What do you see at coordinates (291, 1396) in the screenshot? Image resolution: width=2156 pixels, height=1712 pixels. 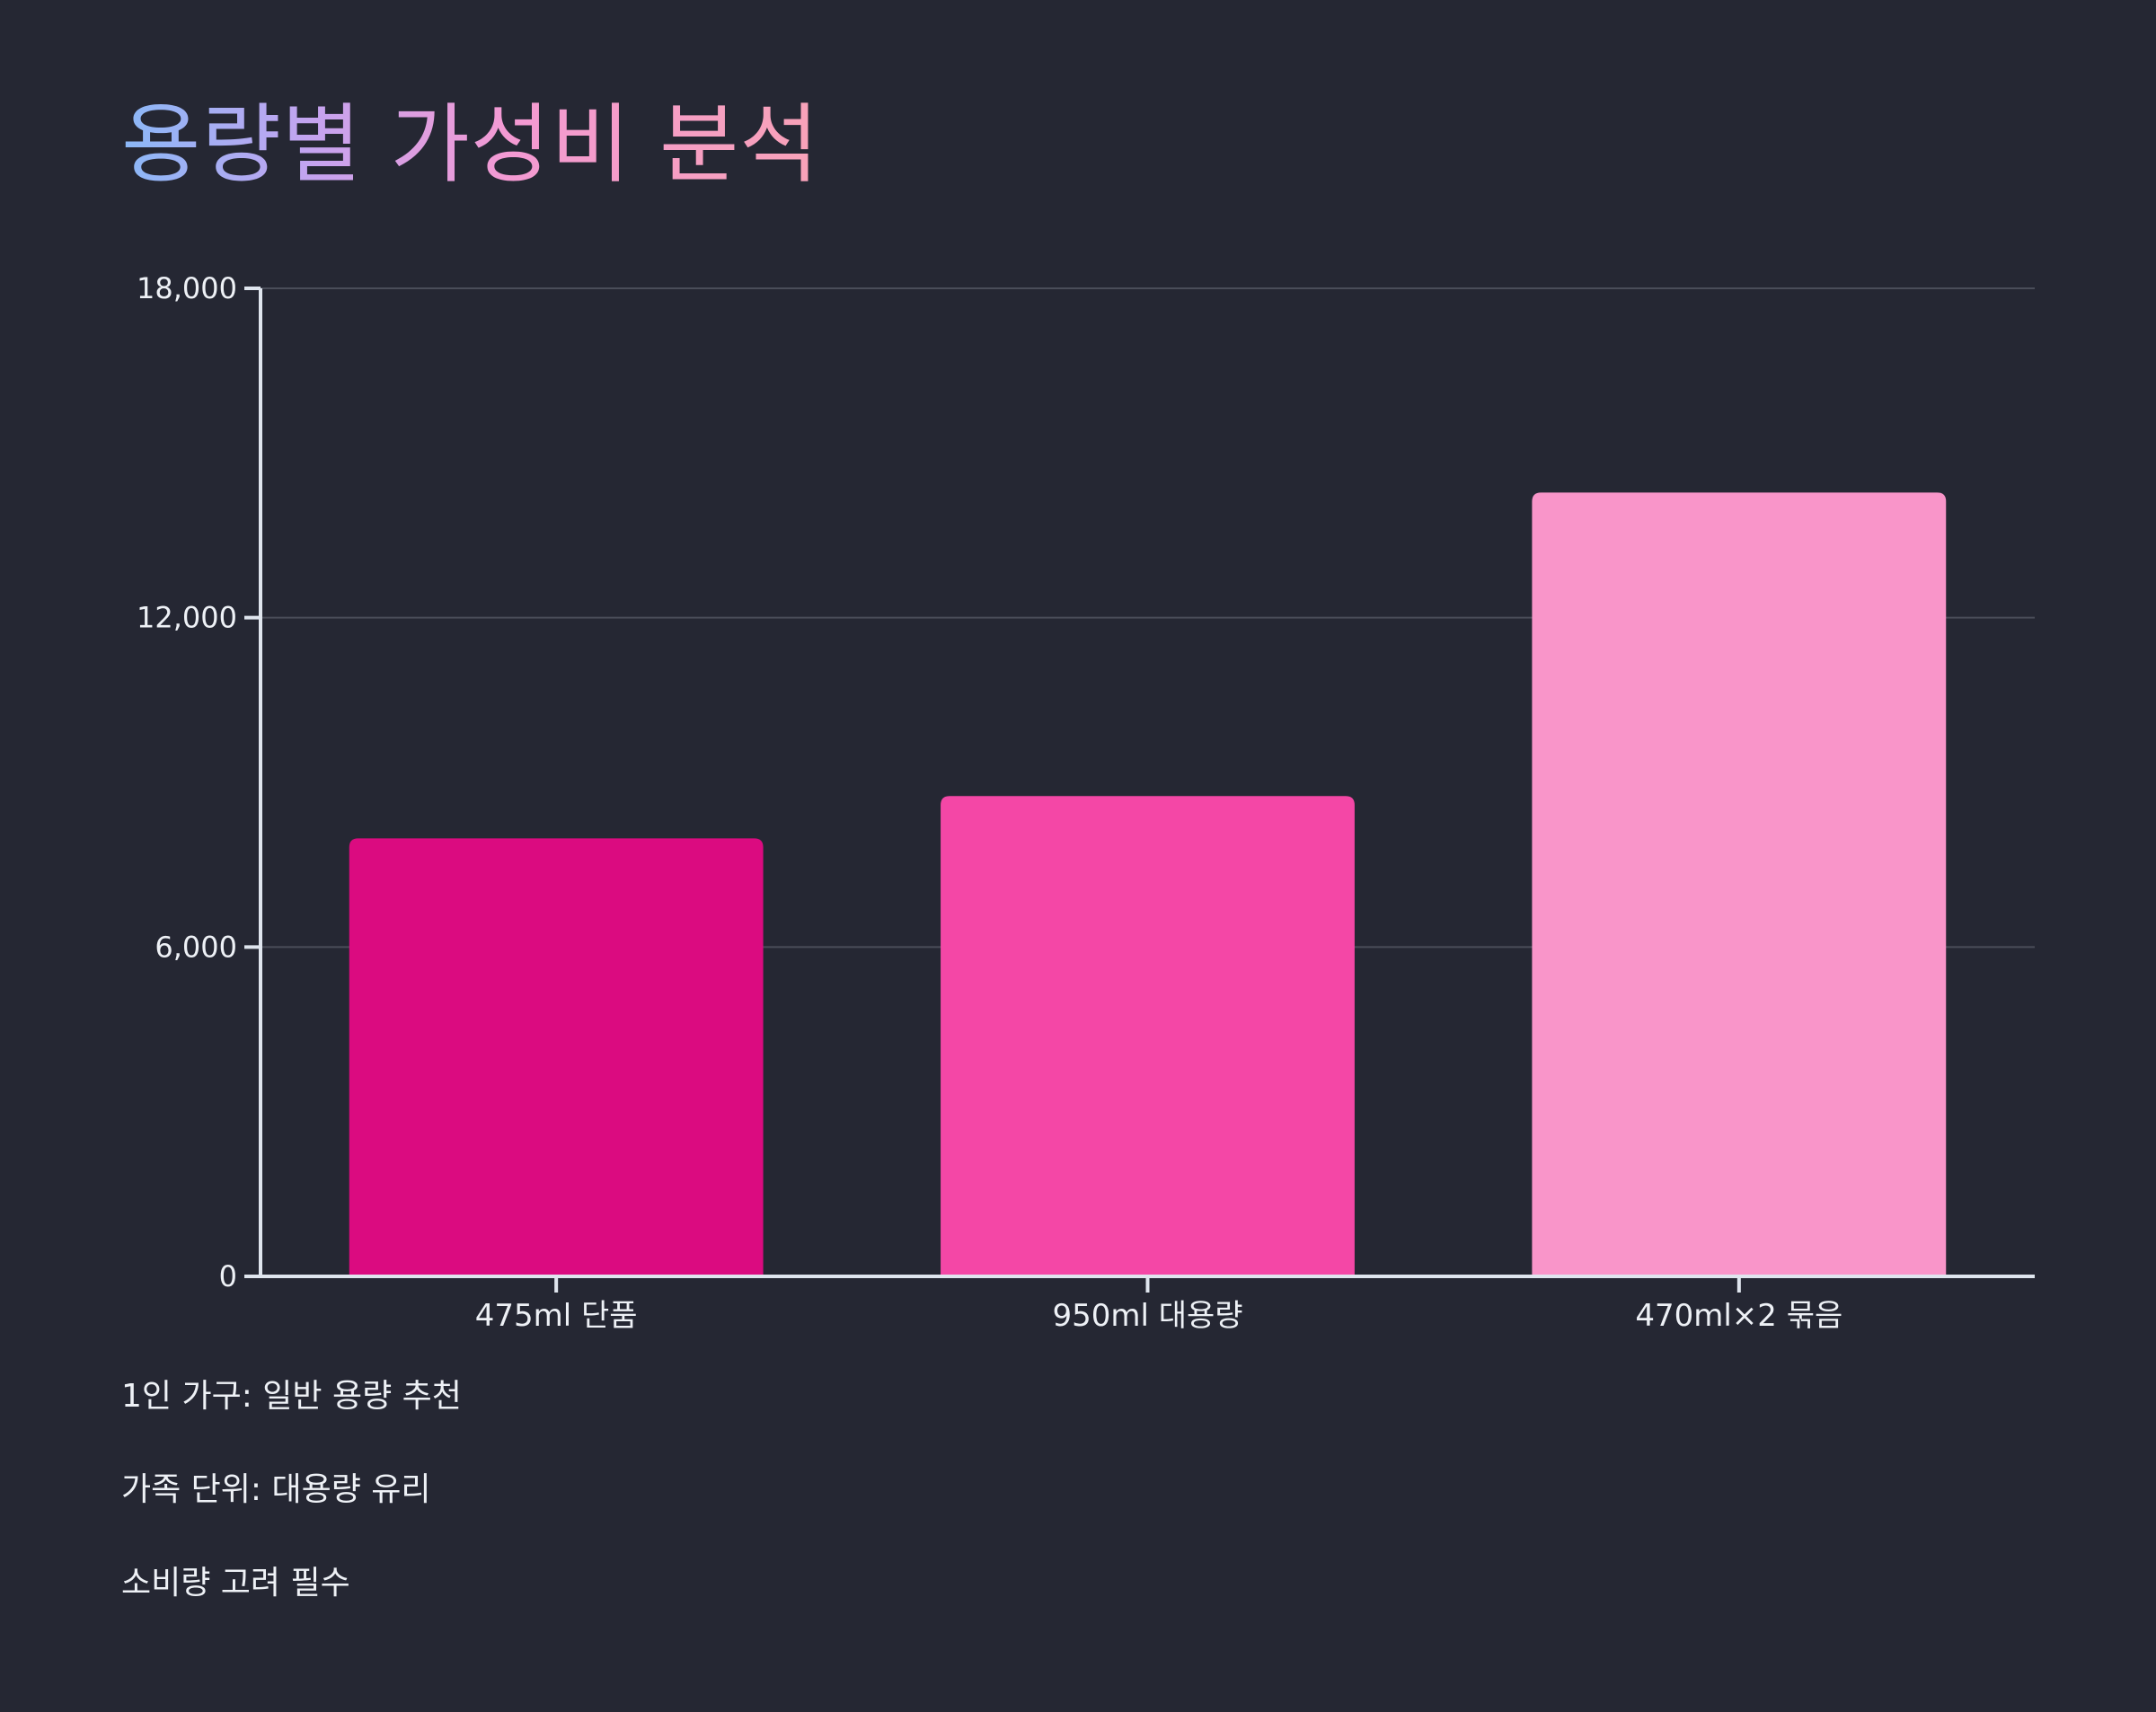 I see `note-single-household: 1인 가구: 일반 용량 추천` at bounding box center [291, 1396].